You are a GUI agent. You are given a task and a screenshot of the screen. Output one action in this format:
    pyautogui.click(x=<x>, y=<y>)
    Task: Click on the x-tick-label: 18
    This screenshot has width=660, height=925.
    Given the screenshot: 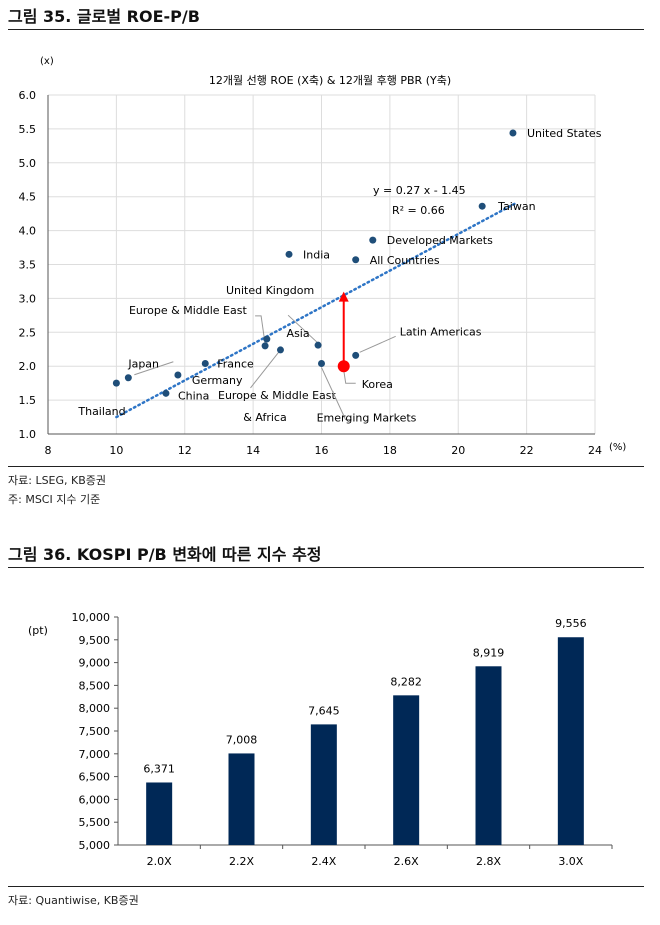 What is the action you would take?
    pyautogui.click(x=390, y=450)
    